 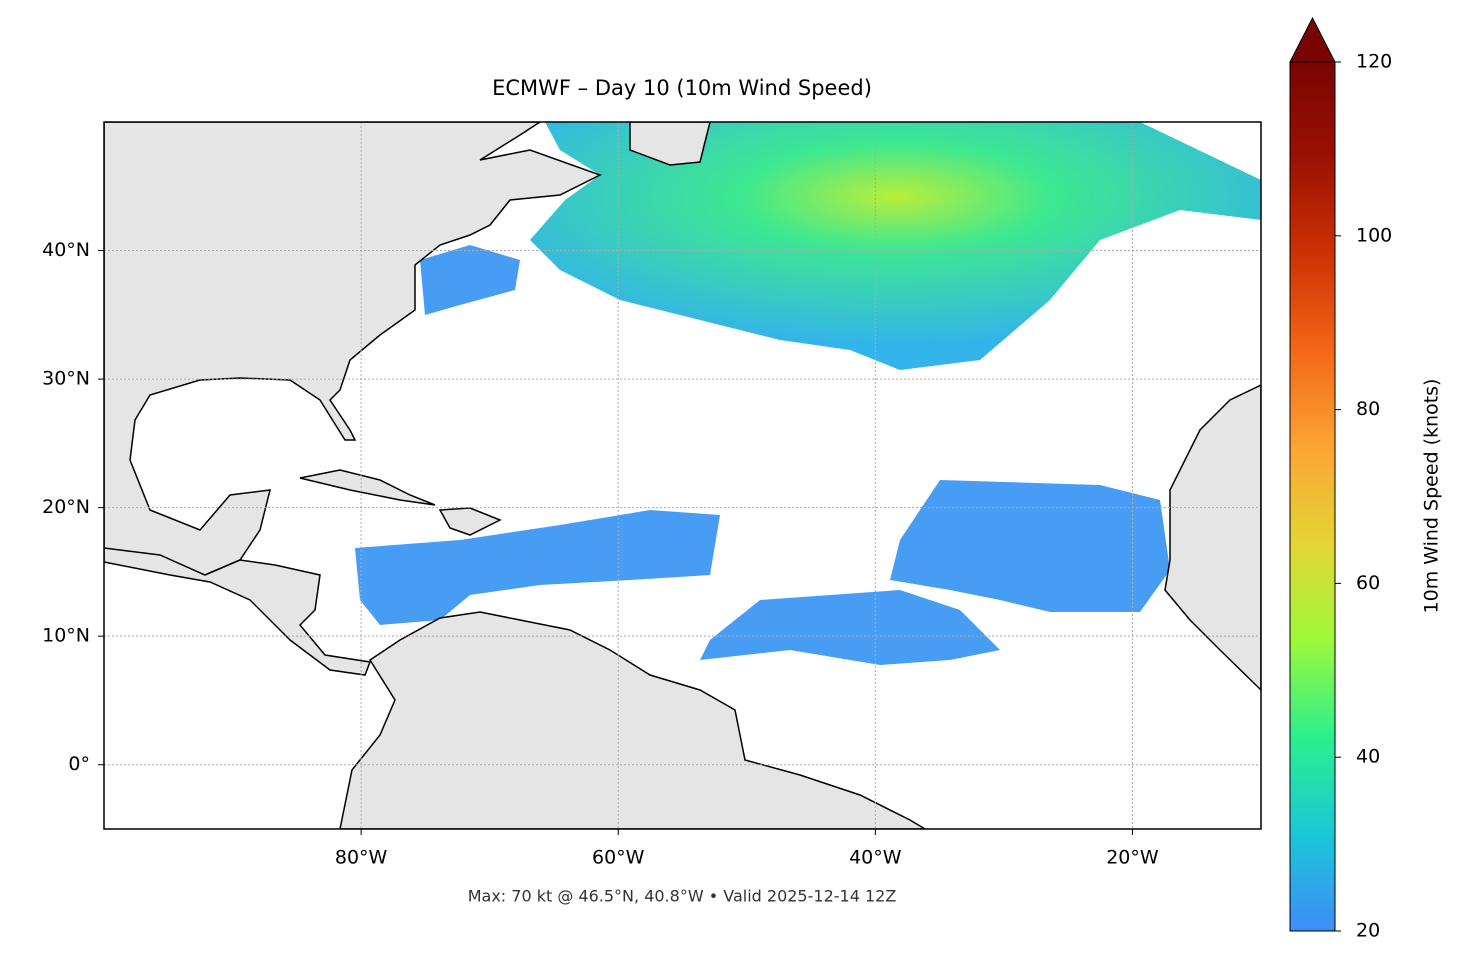 I want to click on colorbar-tick-label: 60, so click(x=1368, y=583).